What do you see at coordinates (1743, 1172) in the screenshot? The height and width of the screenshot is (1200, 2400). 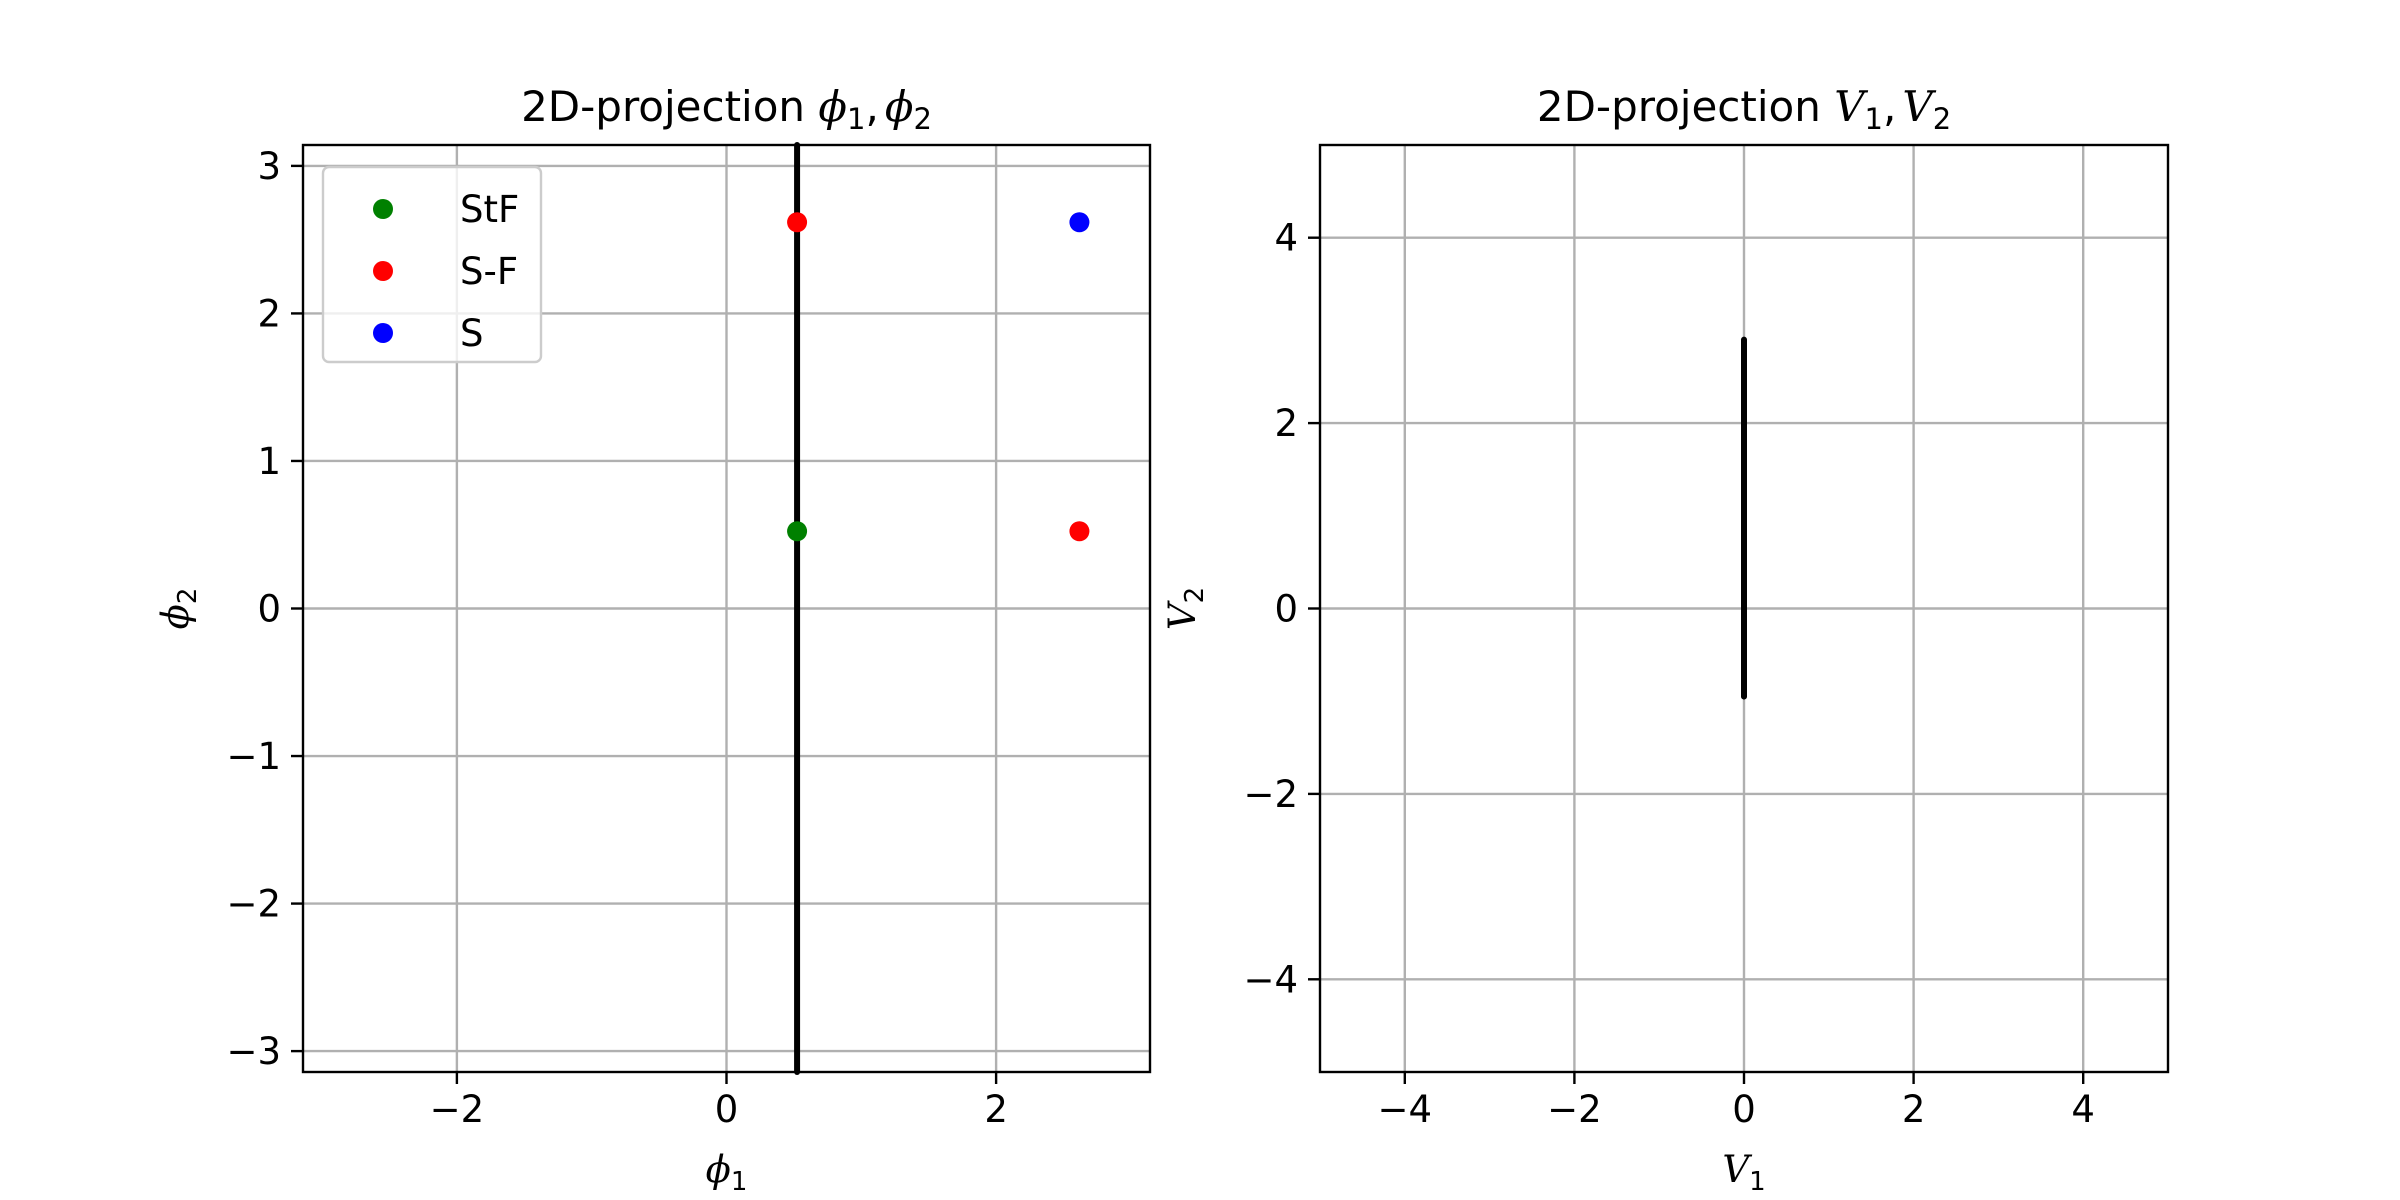 I see `x-axis-label: V1` at bounding box center [1743, 1172].